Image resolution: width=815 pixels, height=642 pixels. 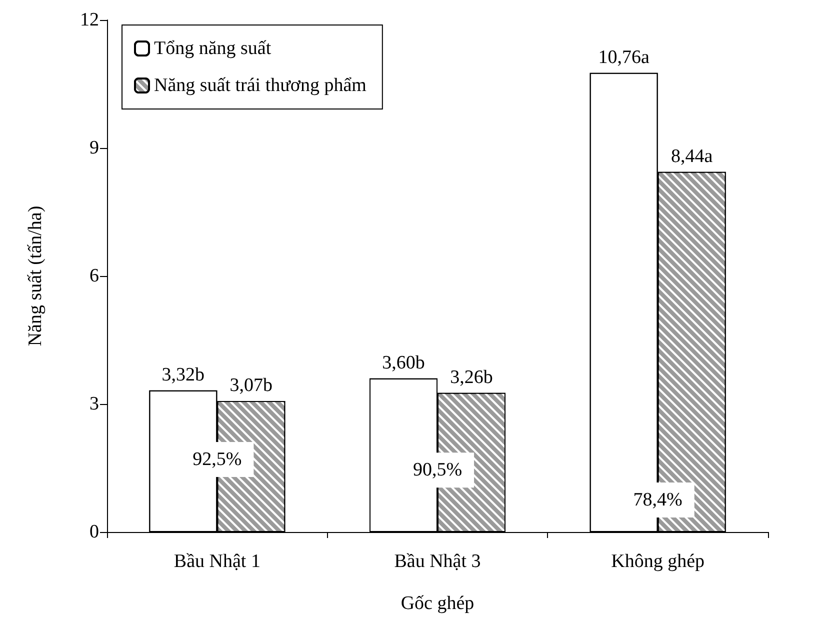 I want to click on data-label: 3,26b, so click(x=471, y=377).